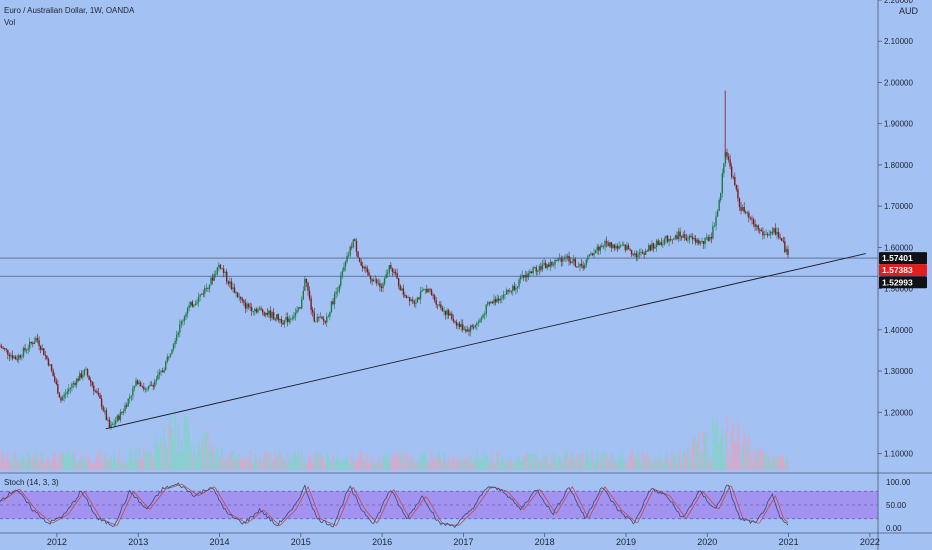 The height and width of the screenshot is (550, 932). Describe the element at coordinates (789, 542) in the screenshot. I see `x-tick-label: 2021` at that location.